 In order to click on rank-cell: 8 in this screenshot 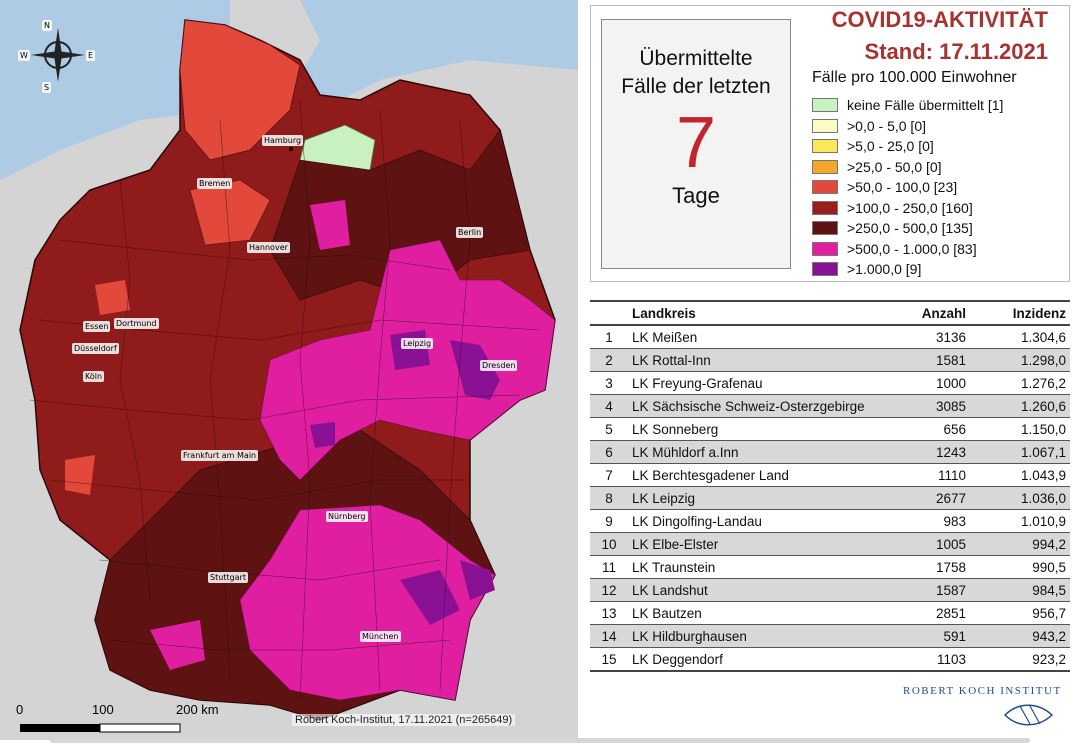, I will do `click(609, 498)`.